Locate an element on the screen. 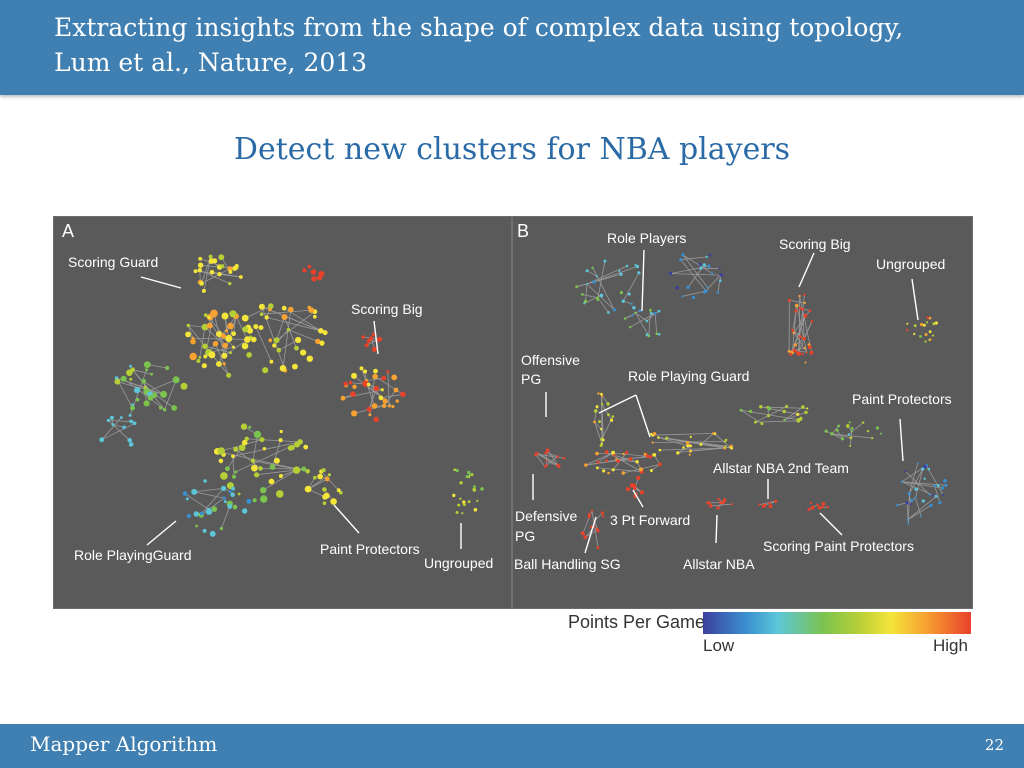  far-left-cyan-node is located at coordinates (124, 427).